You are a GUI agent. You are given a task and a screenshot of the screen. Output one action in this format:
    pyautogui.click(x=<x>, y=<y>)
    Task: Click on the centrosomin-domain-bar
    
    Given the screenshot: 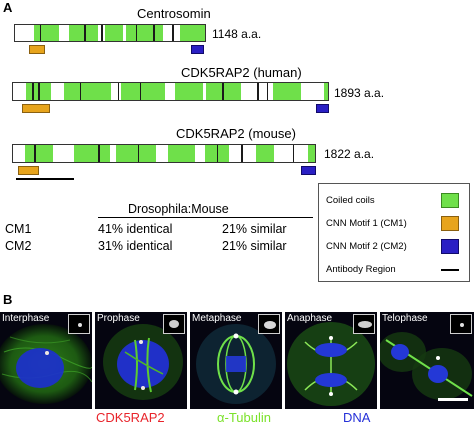 What is the action you would take?
    pyautogui.click(x=110, y=33)
    